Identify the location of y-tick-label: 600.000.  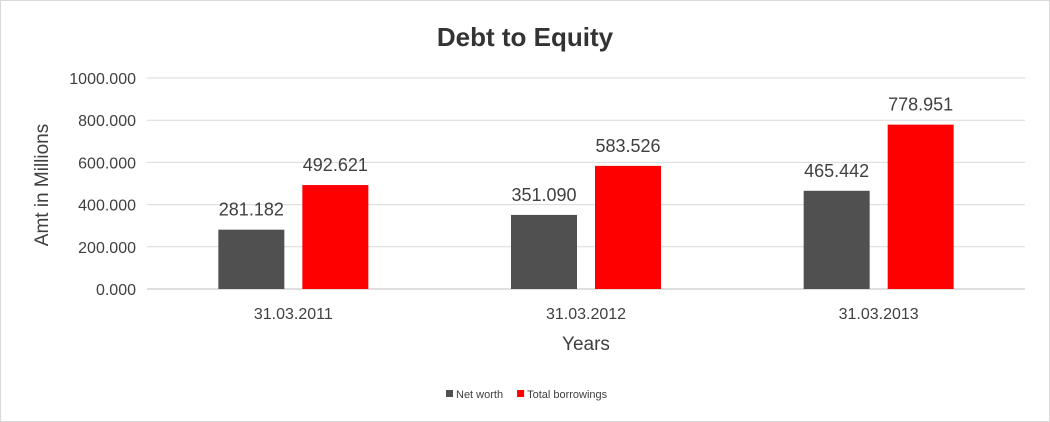
(107, 163).